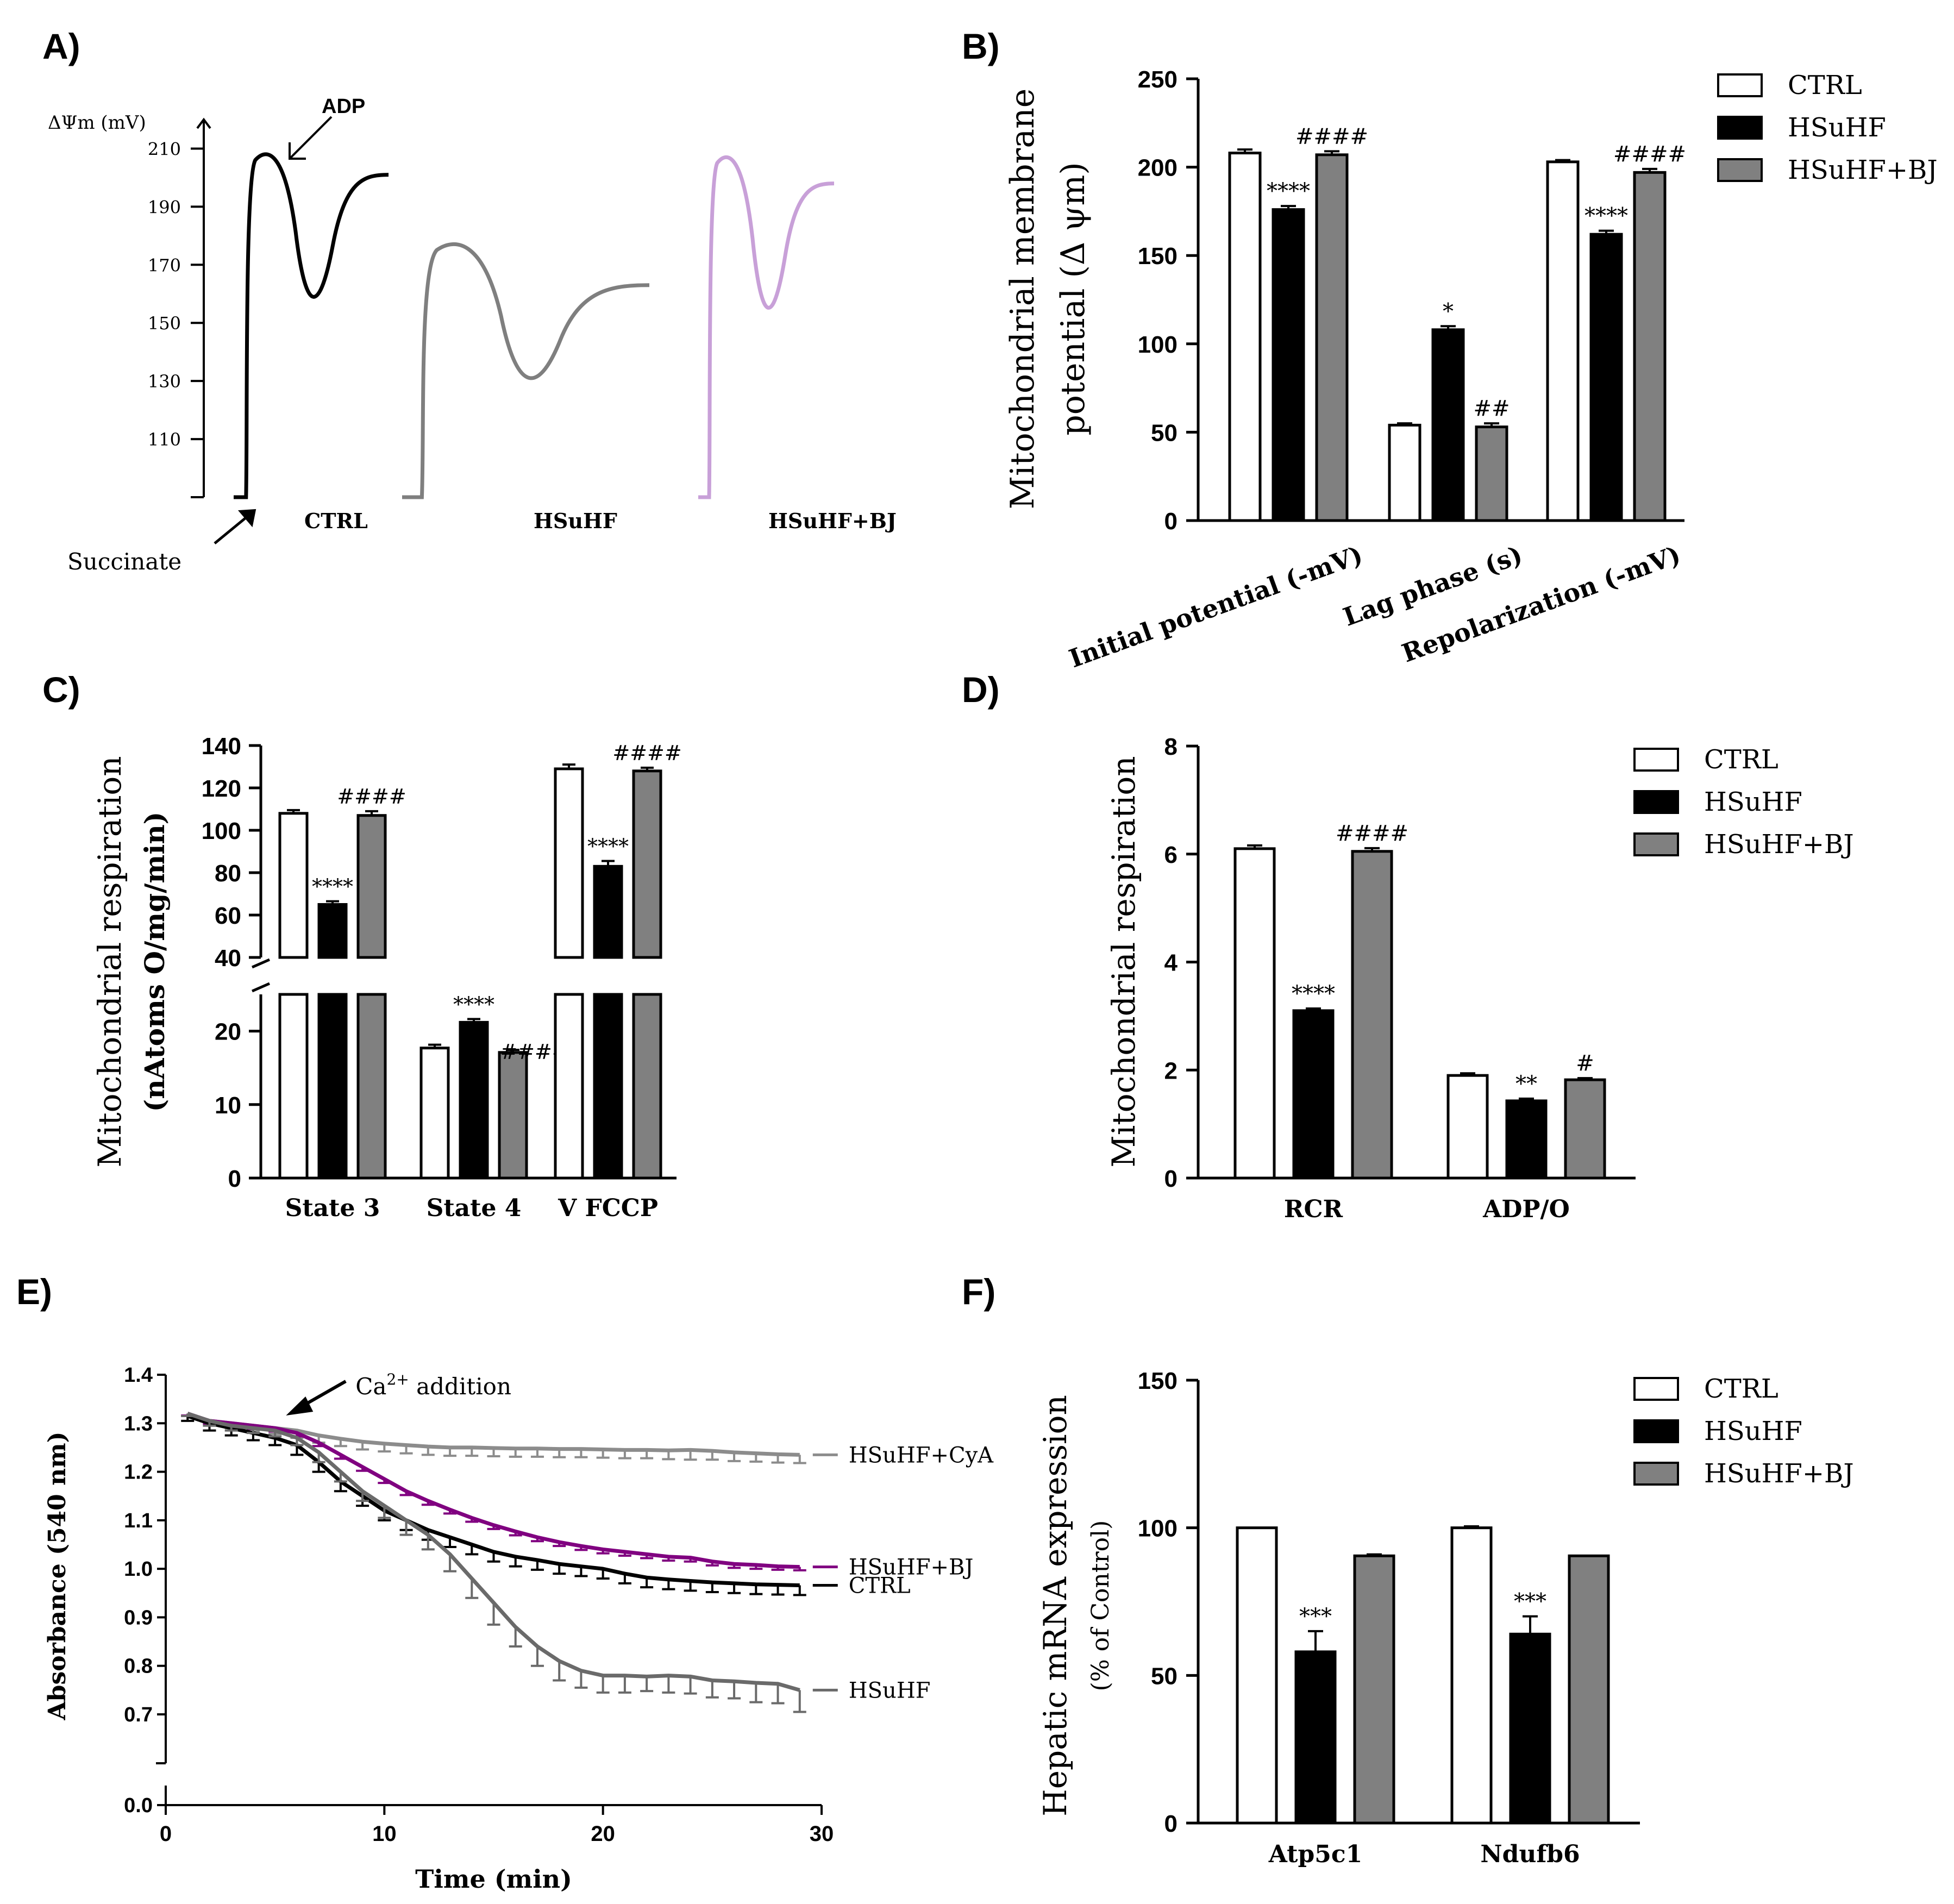 Image resolution: width=1954 pixels, height=1904 pixels. What do you see at coordinates (138, 1472) in the screenshot?
I see `e-y-tick-label-1.2: 1.2` at bounding box center [138, 1472].